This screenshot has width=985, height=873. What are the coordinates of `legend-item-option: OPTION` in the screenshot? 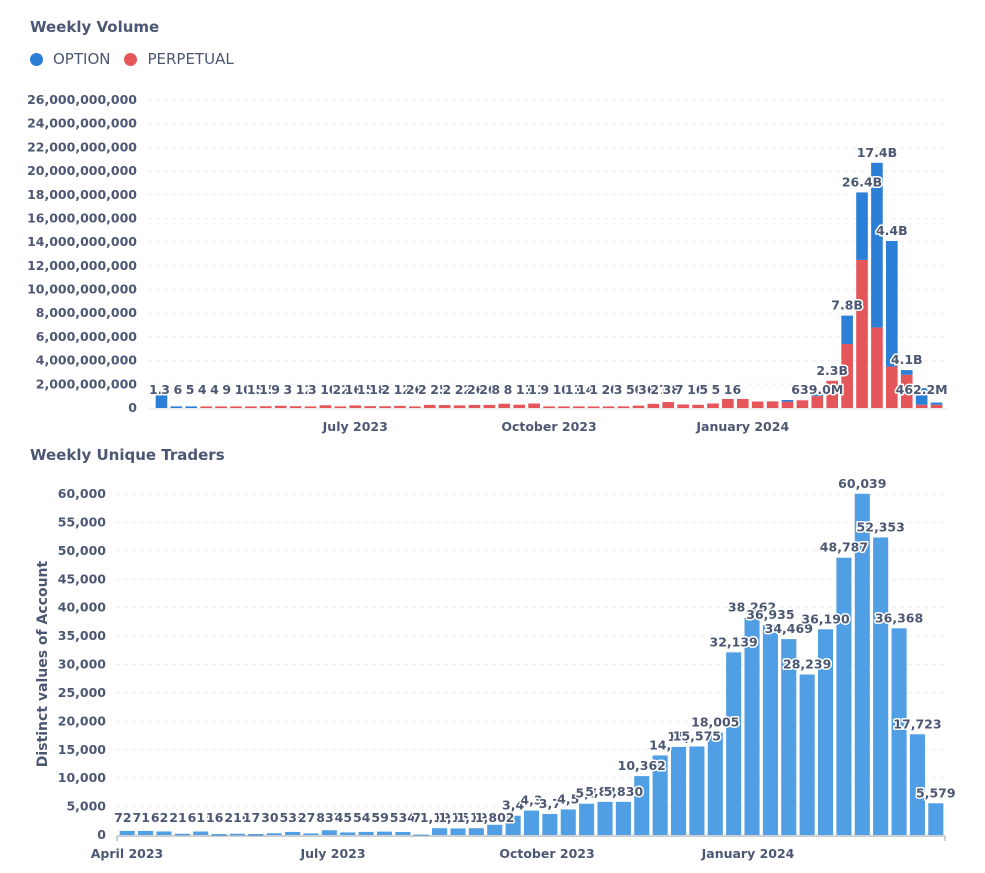 It's located at (70, 59).